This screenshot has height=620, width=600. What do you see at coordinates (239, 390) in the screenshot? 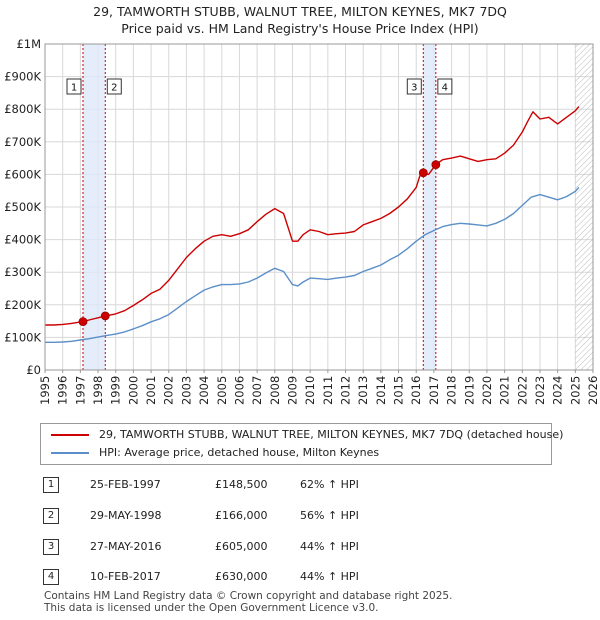
I see `x-tick-label: 2006` at bounding box center [239, 390].